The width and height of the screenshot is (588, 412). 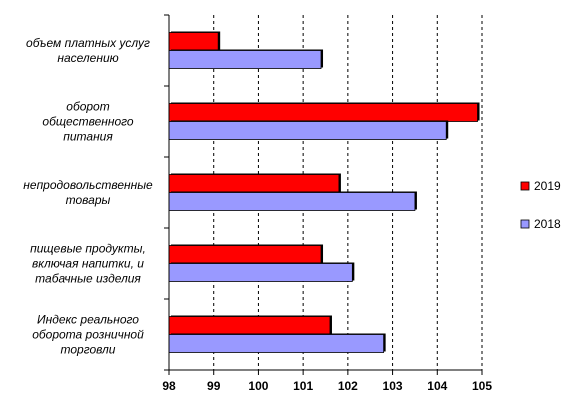 I want to click on category-label-line: товары, so click(x=88, y=200).